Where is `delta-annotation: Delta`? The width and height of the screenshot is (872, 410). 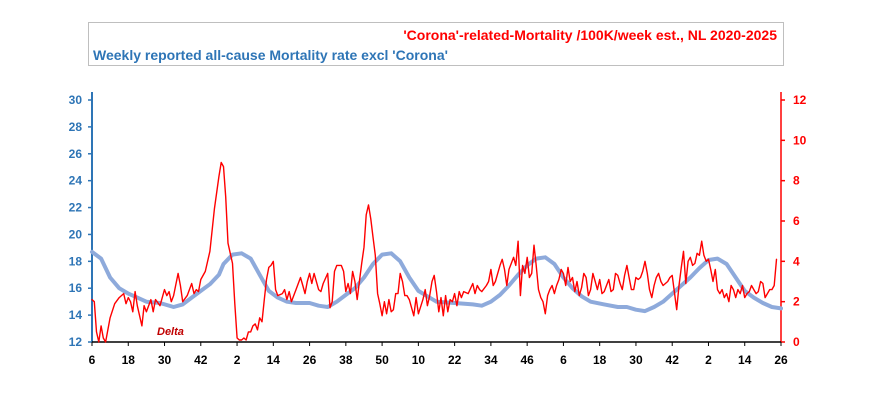
delta-annotation: Delta is located at coordinates (170, 332).